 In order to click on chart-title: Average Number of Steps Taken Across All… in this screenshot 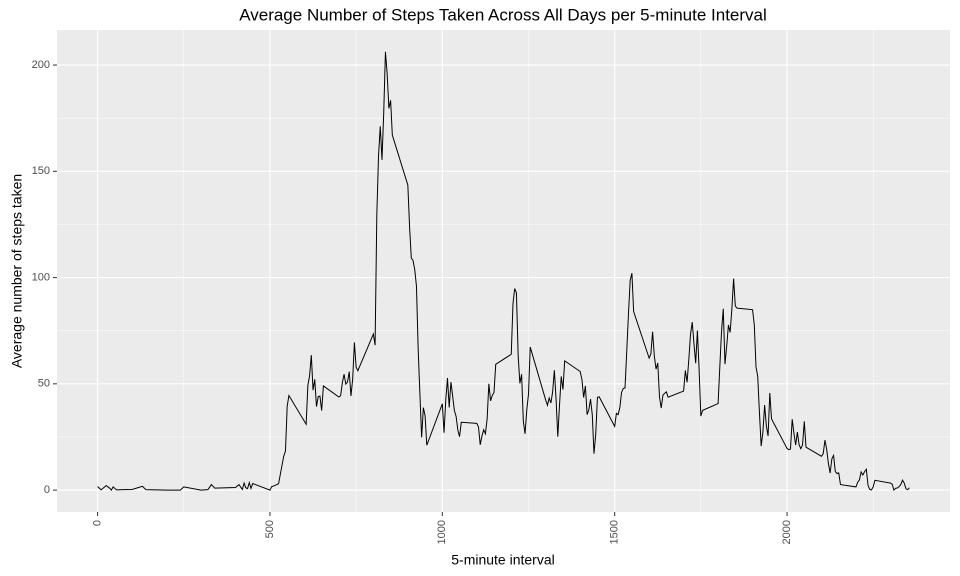, I will do `click(503, 14)`.